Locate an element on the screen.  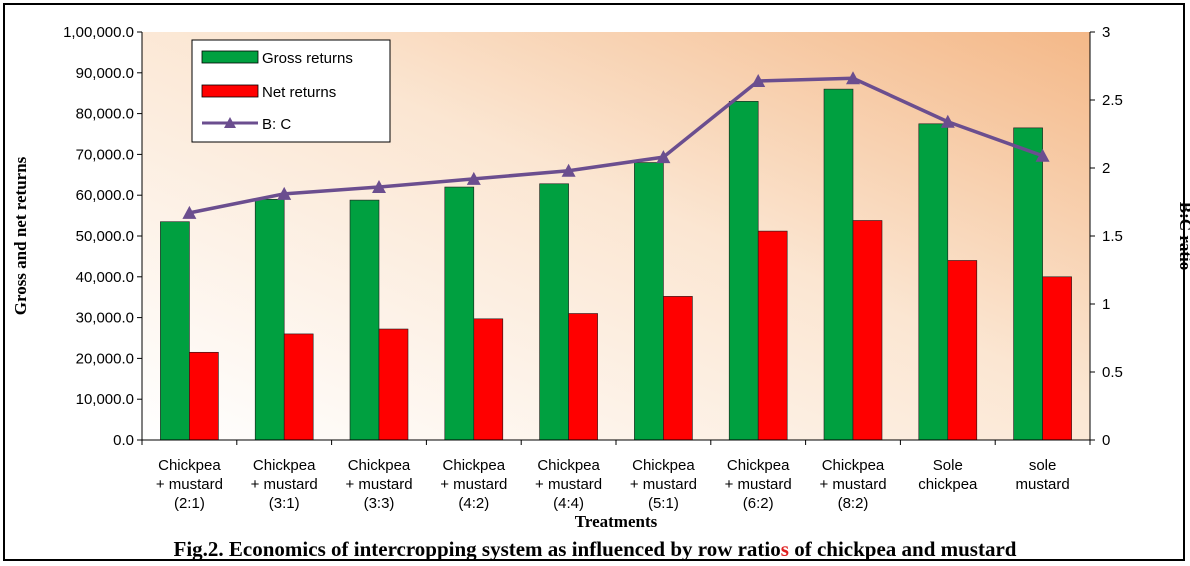
left-tick-label: 10,000.0 is located at coordinates (105, 399).